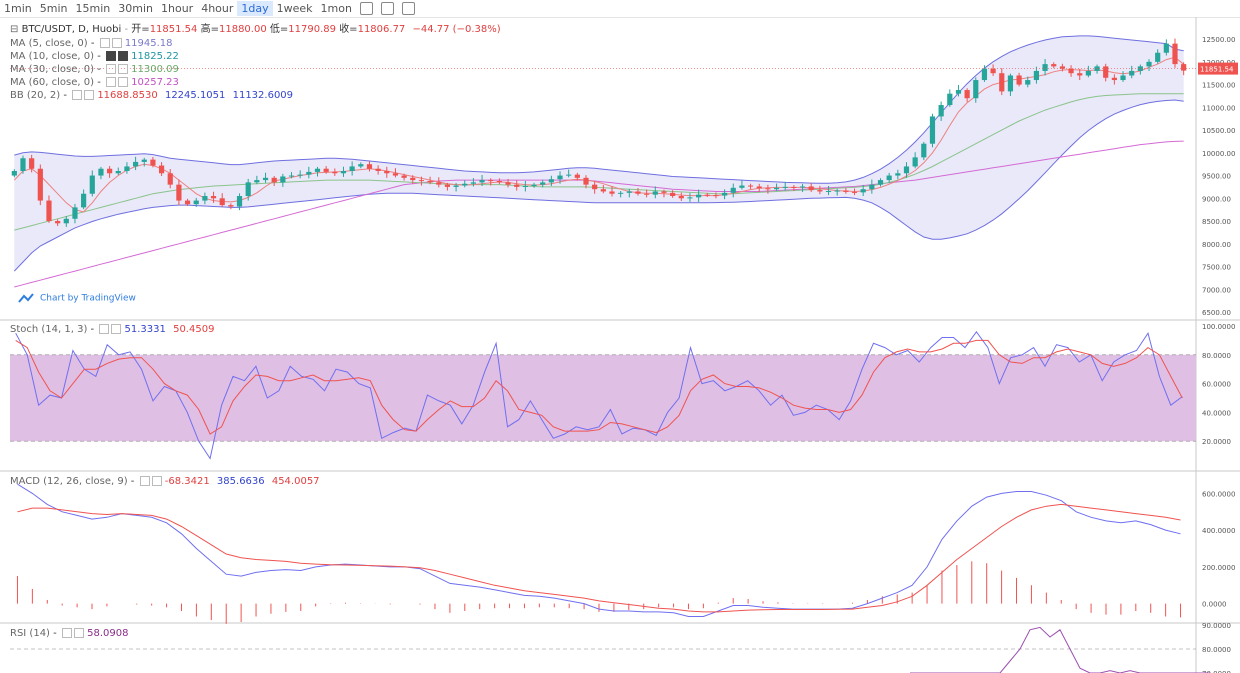 This screenshot has height=673, width=1240. Describe the element at coordinates (599, 387) in the screenshot. I see `stoch-d-line` at that location.